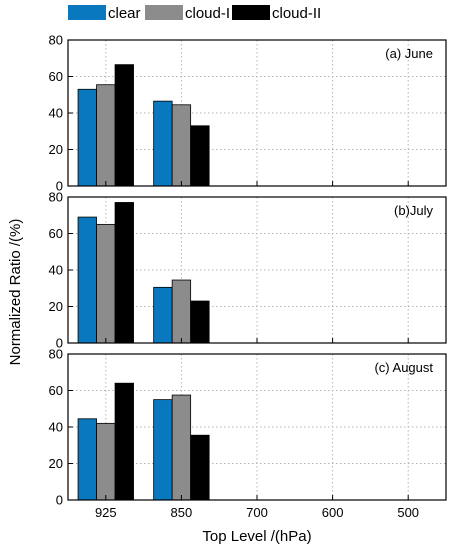 The width and height of the screenshot is (456, 550). I want to click on legend-label-clear: clear, so click(124, 13).